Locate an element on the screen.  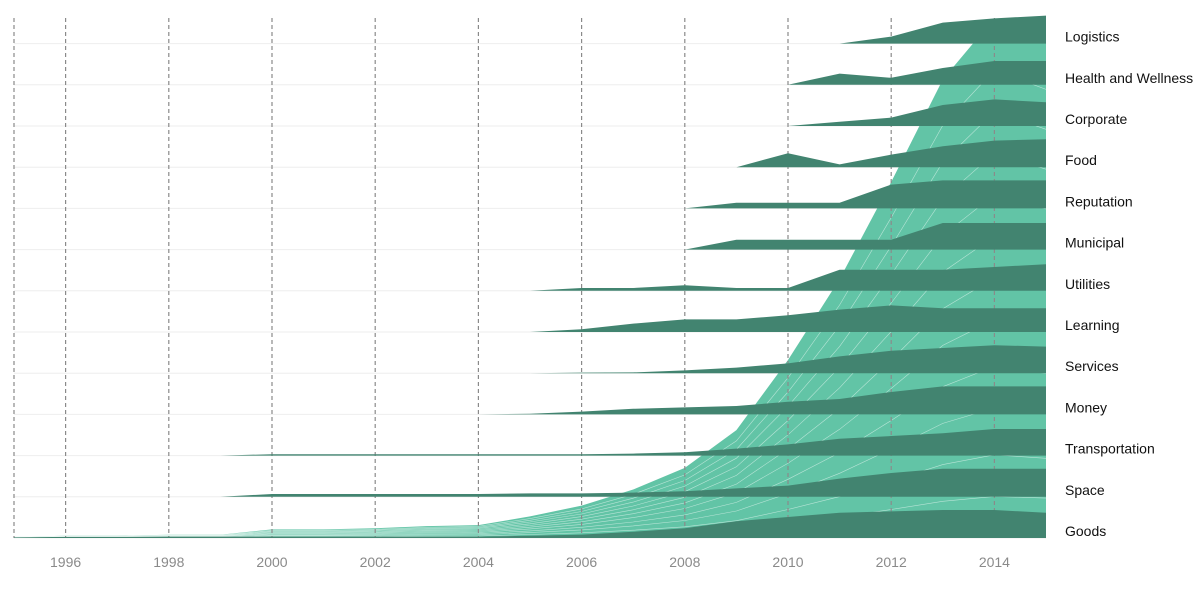
x-axis-tick-labels: 1996 1998 2000 2002 2004 2006 2008 2010 2012 2014 is located at coordinates (530, 562).